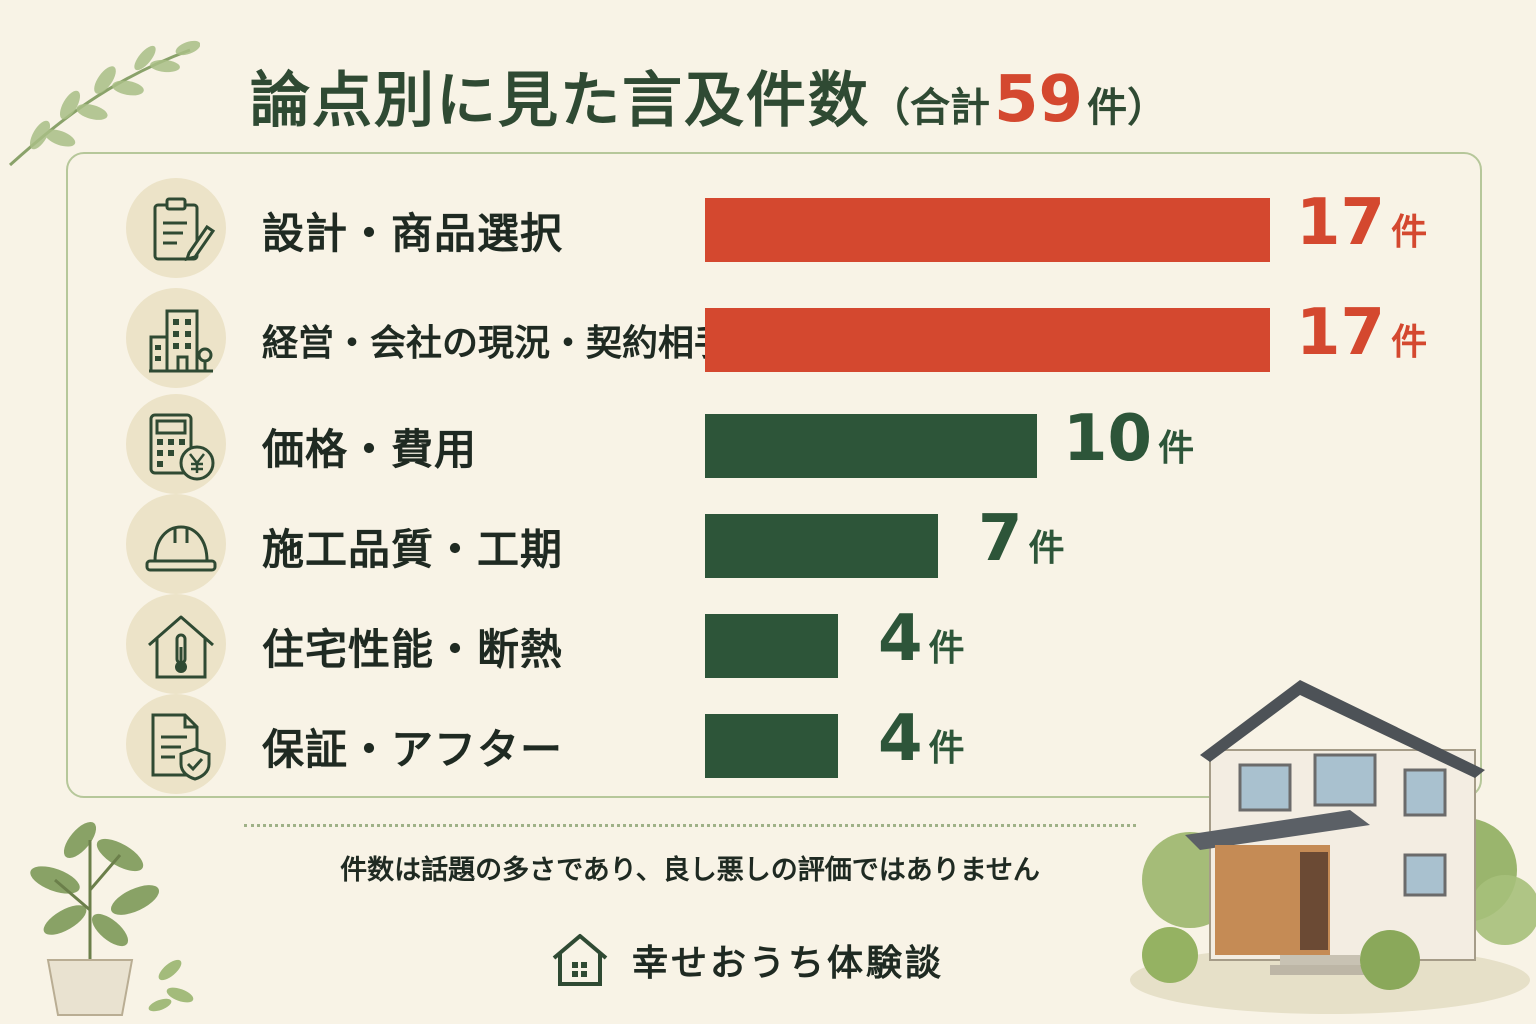 The image size is (1536, 1024). Describe the element at coordinates (370, 449) in the screenshot. I see `category-label: 価格・費用` at that location.